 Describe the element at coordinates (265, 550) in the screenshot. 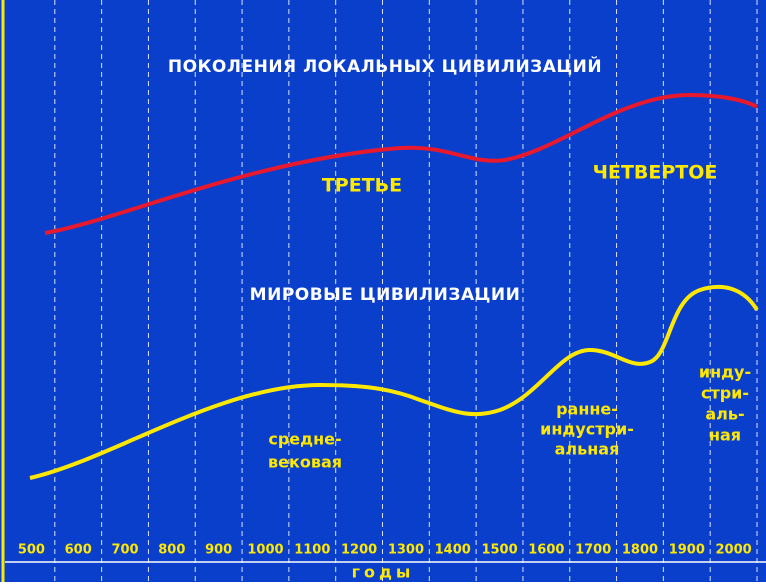

I see `x-tick-label: 1000` at that location.